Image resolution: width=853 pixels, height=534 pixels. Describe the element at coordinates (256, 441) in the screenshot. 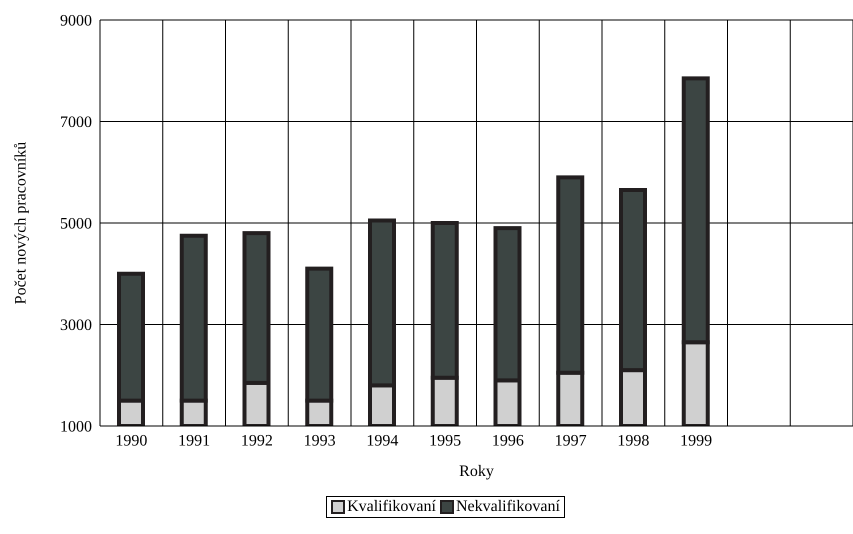

I see `x-tick-label: 1992` at that location.